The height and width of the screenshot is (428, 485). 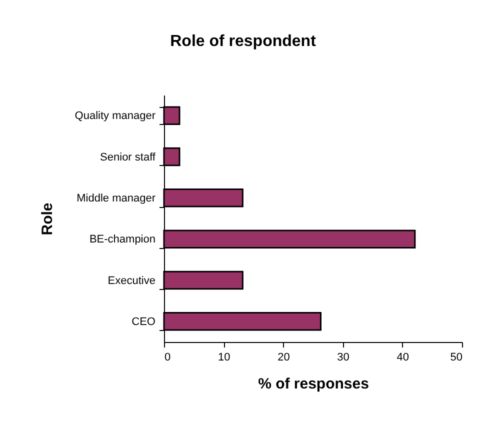 I want to click on x-tick-label: 50, so click(x=456, y=358).